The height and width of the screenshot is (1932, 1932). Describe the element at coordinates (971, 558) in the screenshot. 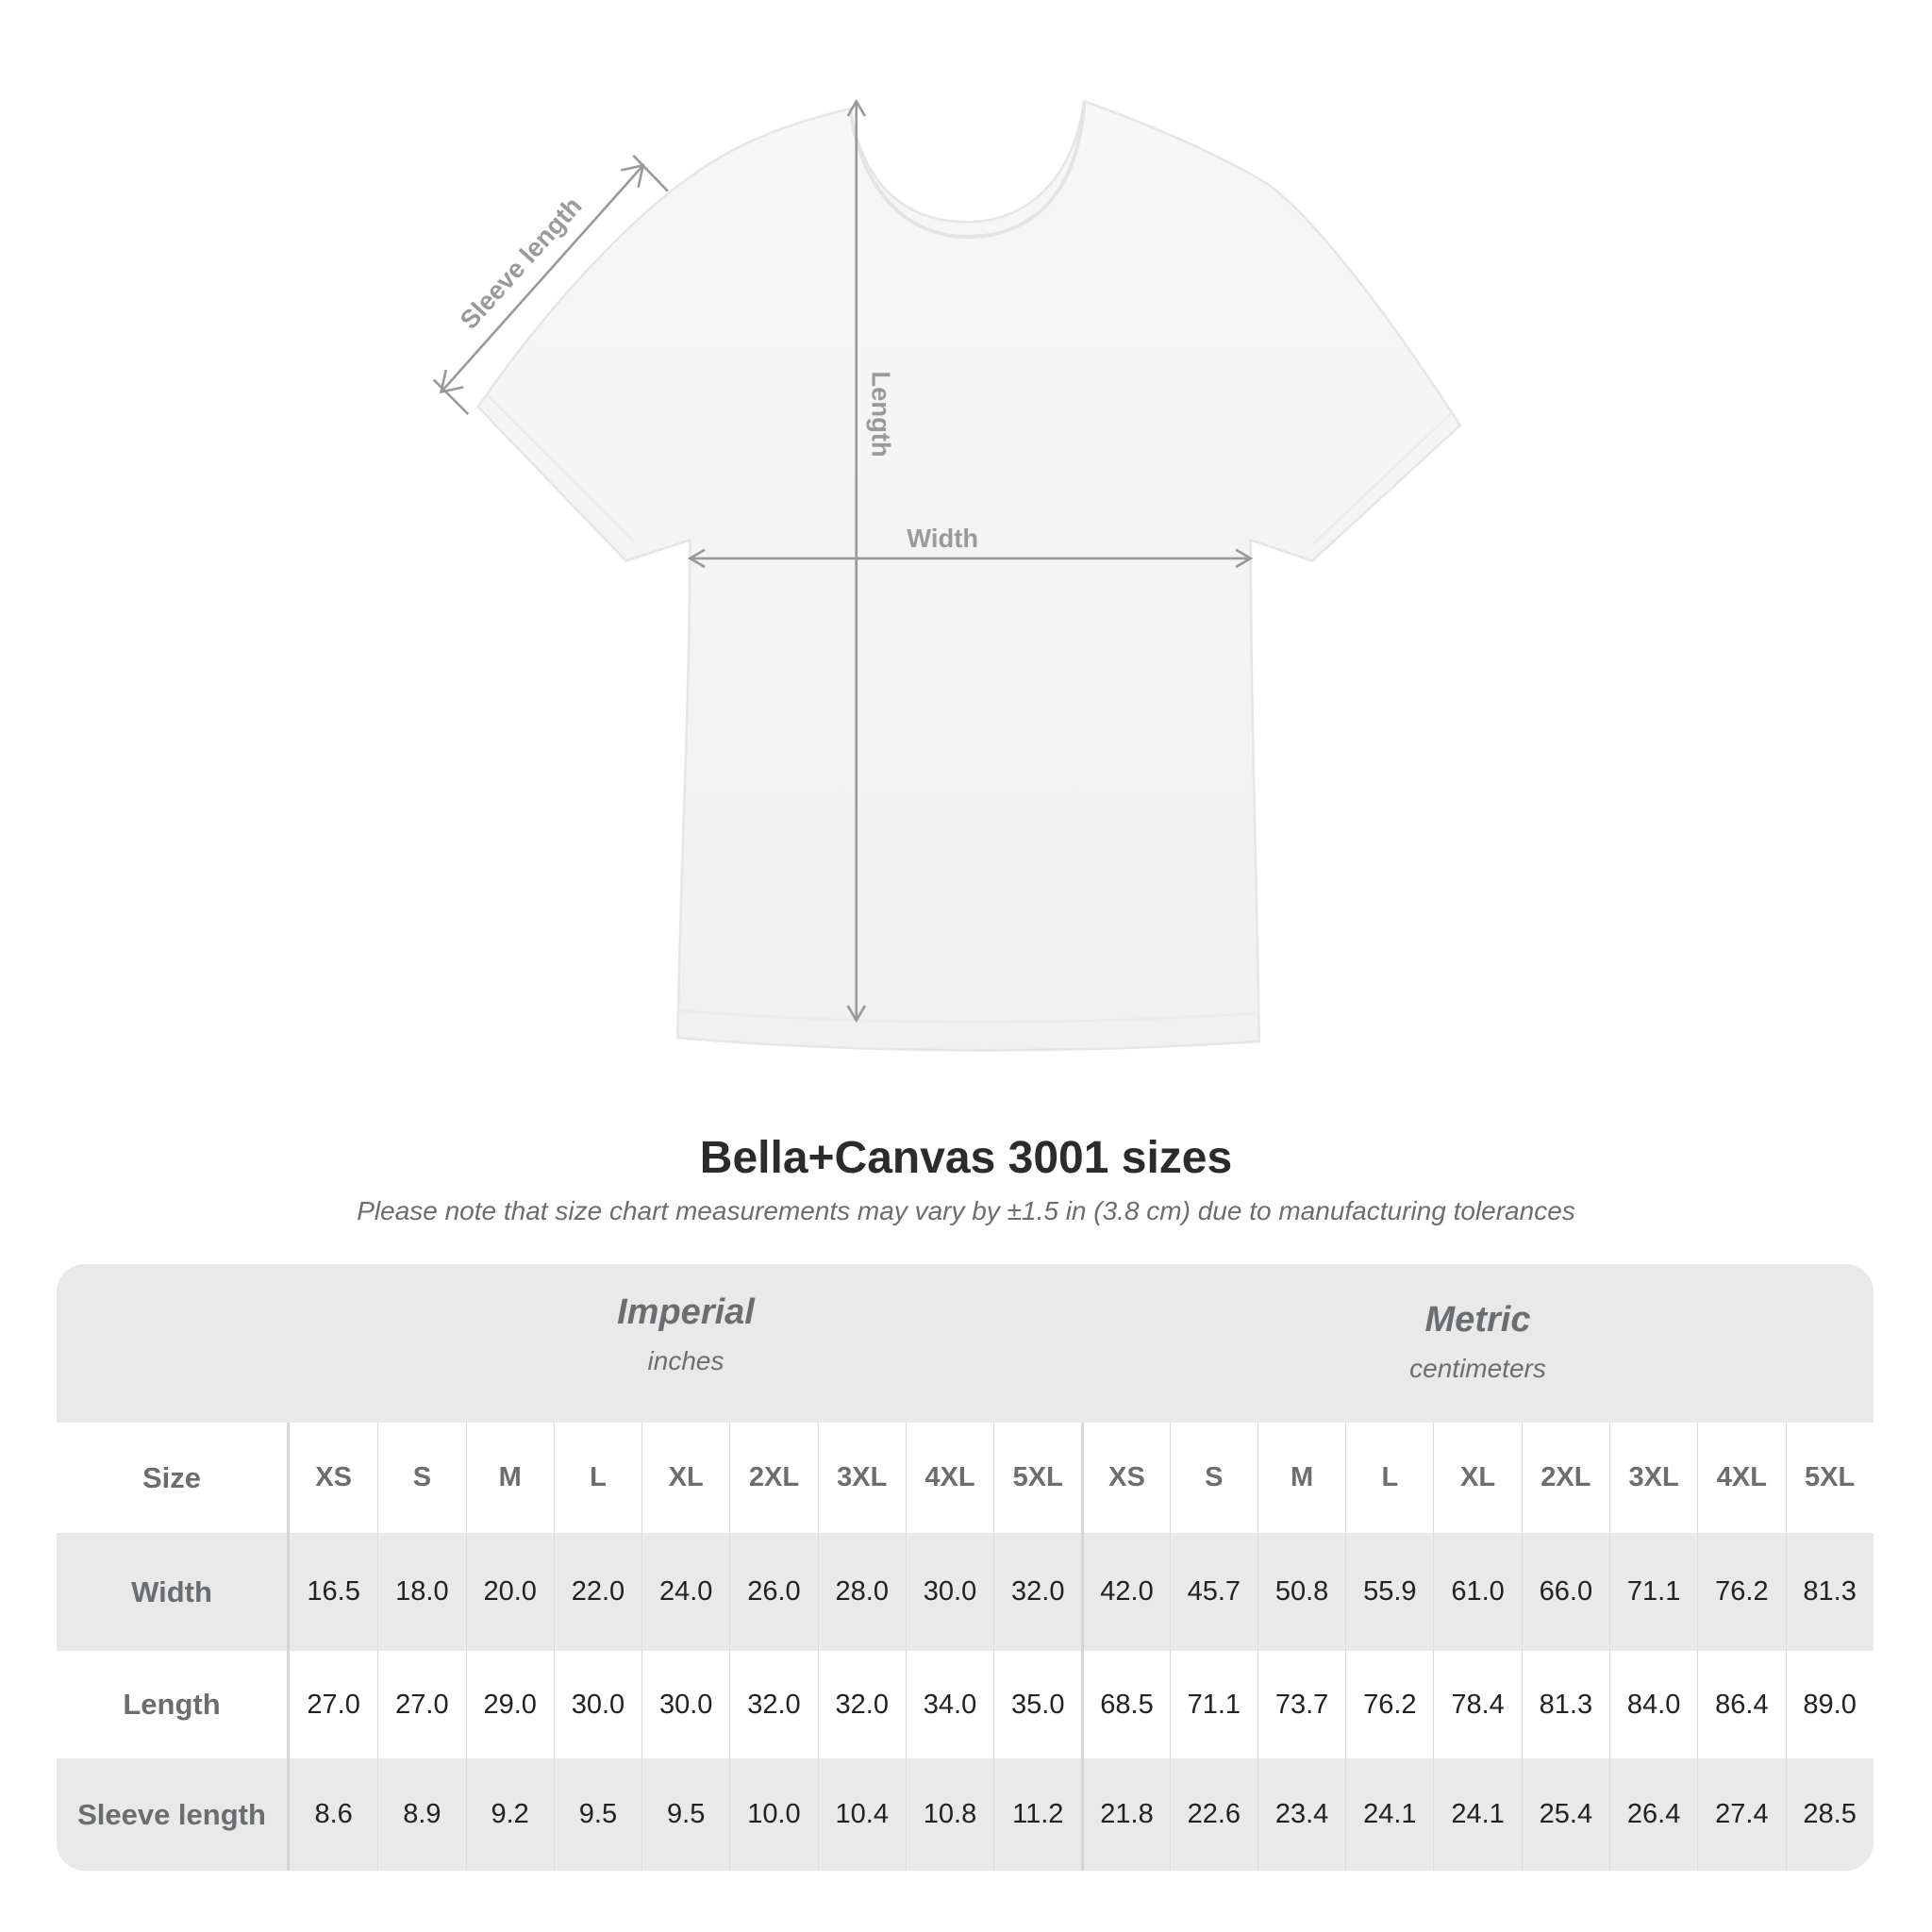

I see `width-measure-line` at that location.